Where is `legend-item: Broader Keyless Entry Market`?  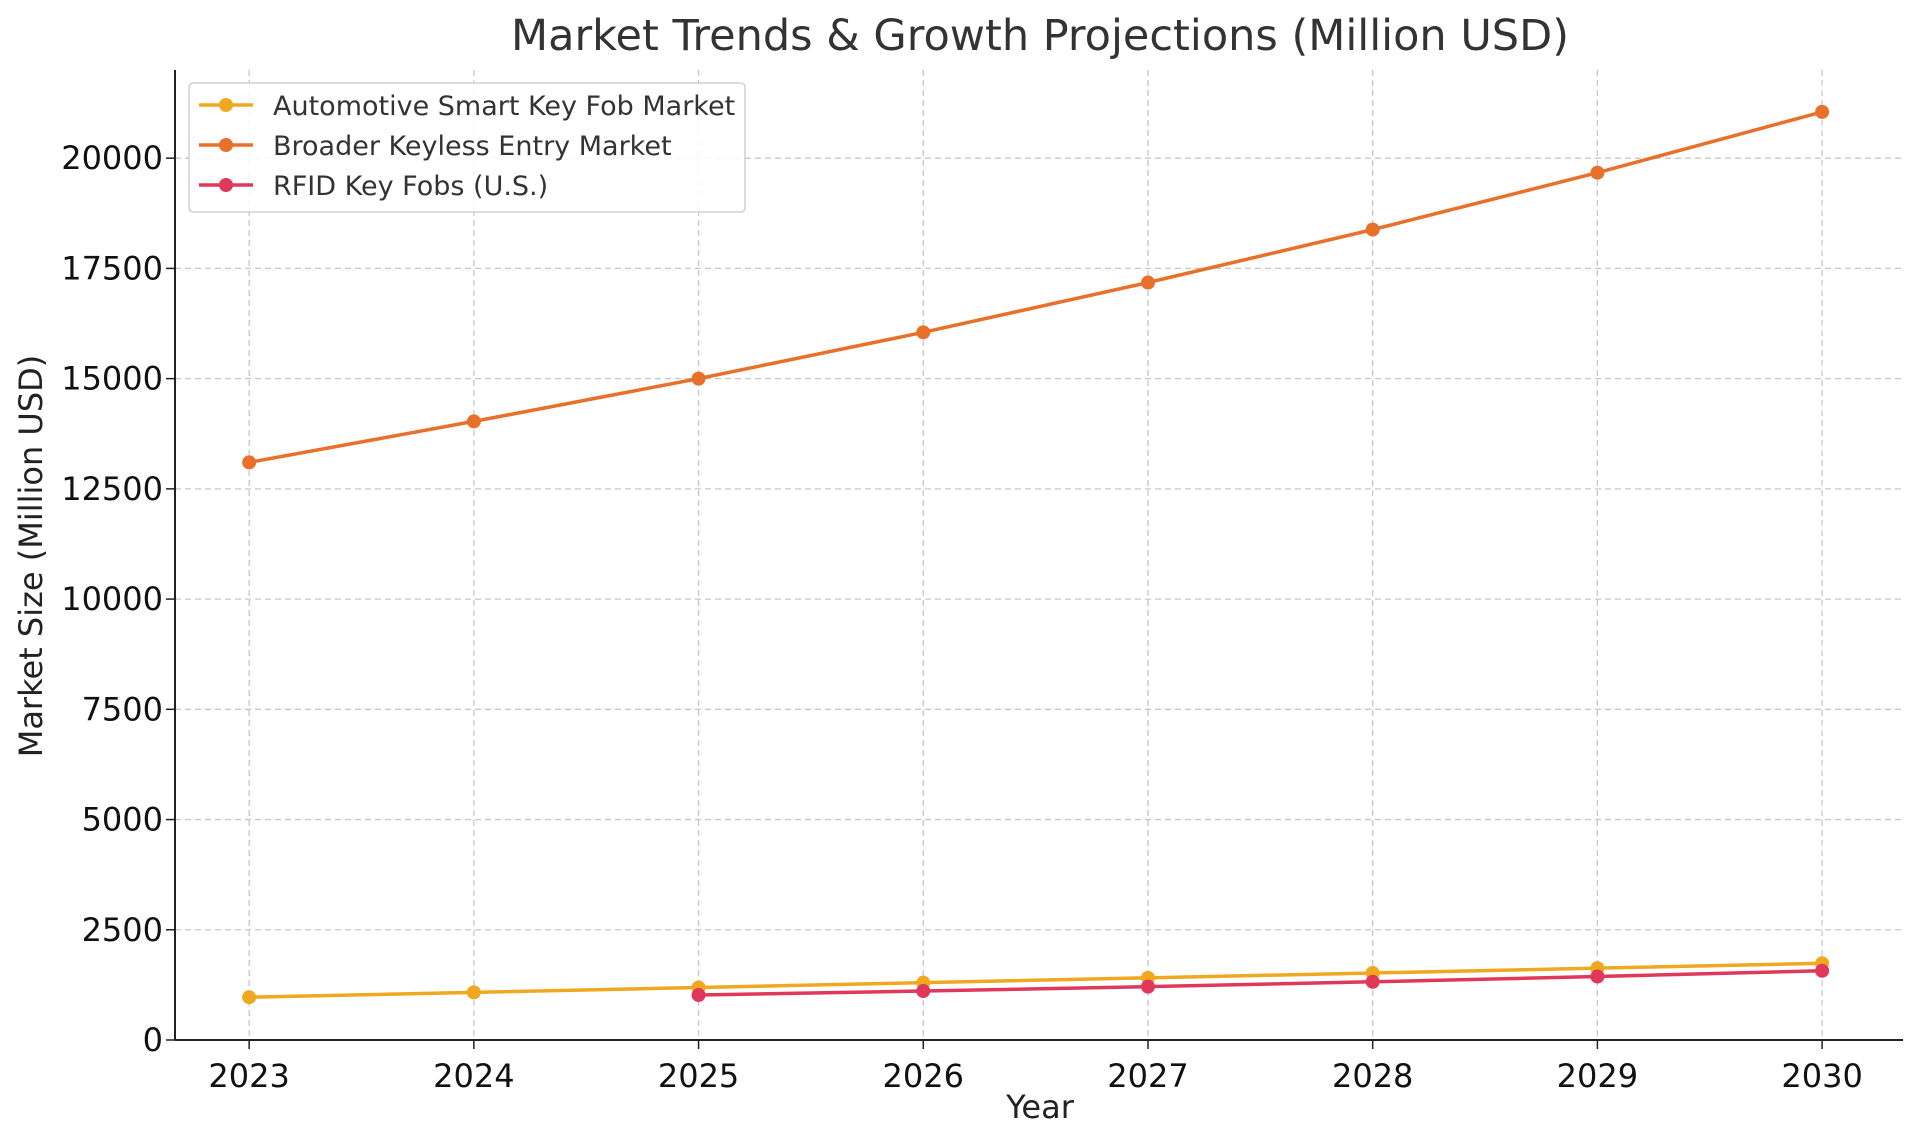 legend-item: Broader Keyless Entry Market is located at coordinates (435, 146).